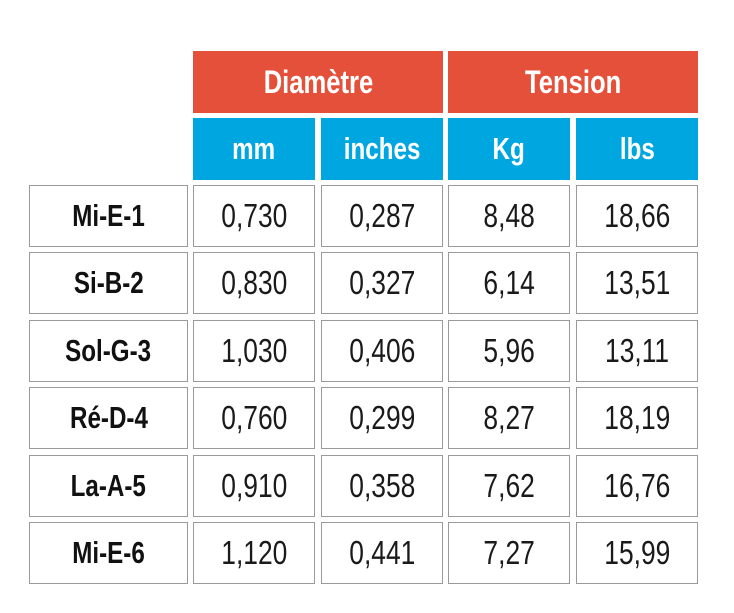 This screenshot has width=734, height=613. I want to click on subheader-mm: mm, so click(254, 149).